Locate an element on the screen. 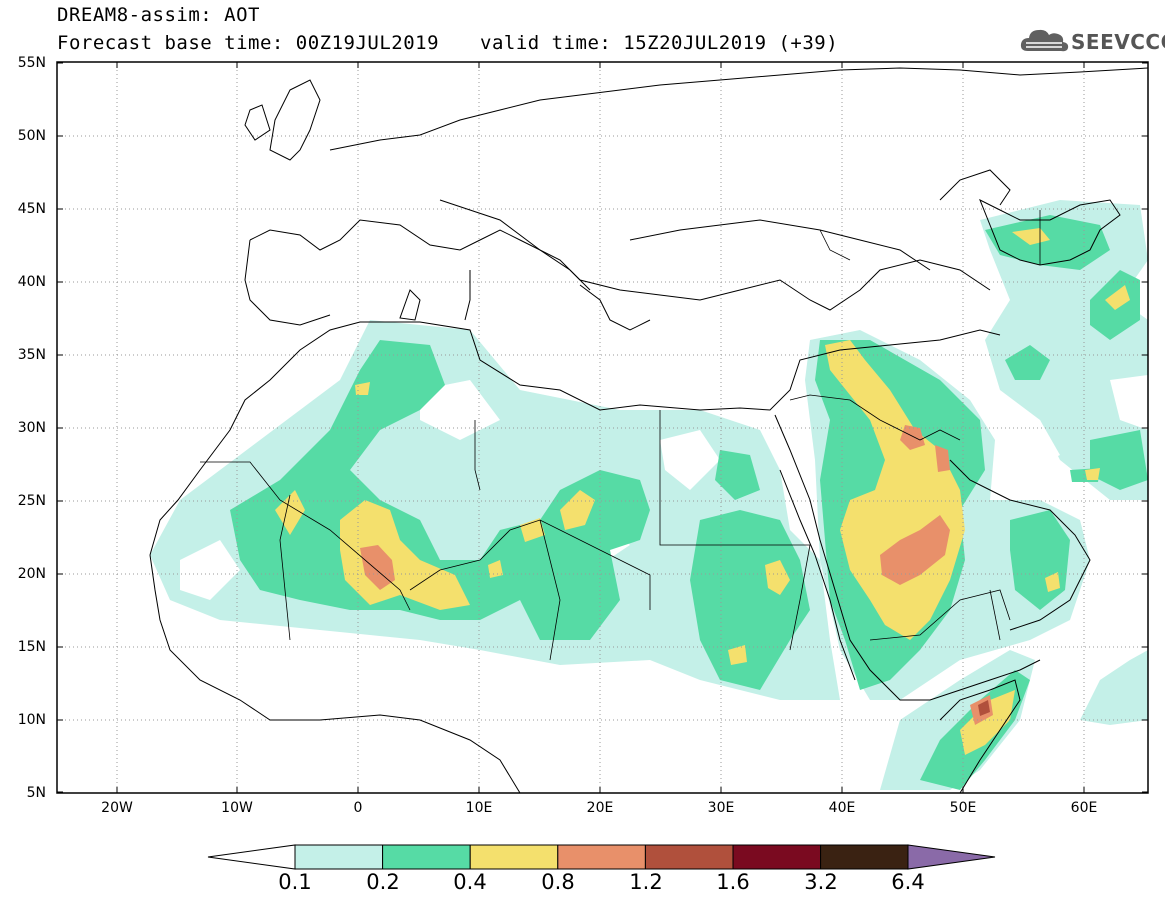 The image size is (1165, 905). colorbar-label: 1.6 is located at coordinates (733, 882).